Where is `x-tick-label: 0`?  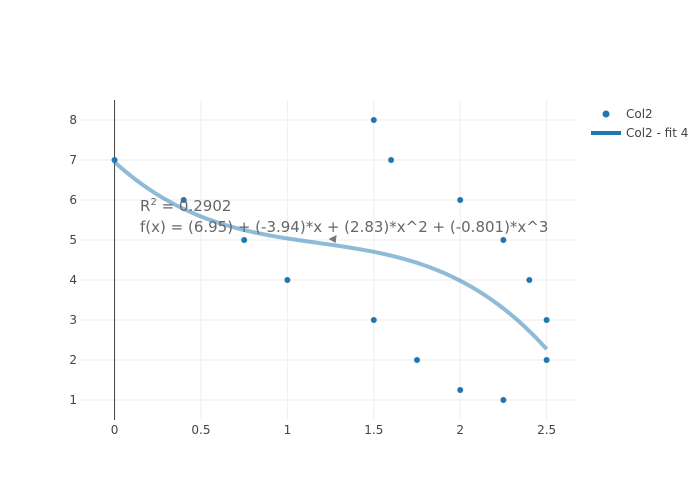
x-tick-label: 0 is located at coordinates (115, 430).